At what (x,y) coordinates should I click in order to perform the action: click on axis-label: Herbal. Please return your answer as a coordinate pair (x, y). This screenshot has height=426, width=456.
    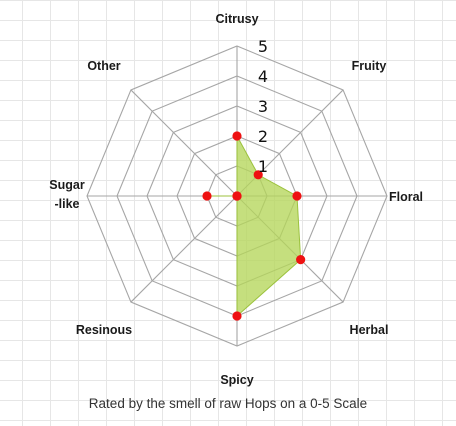
    Looking at the image, I should click on (369, 330).